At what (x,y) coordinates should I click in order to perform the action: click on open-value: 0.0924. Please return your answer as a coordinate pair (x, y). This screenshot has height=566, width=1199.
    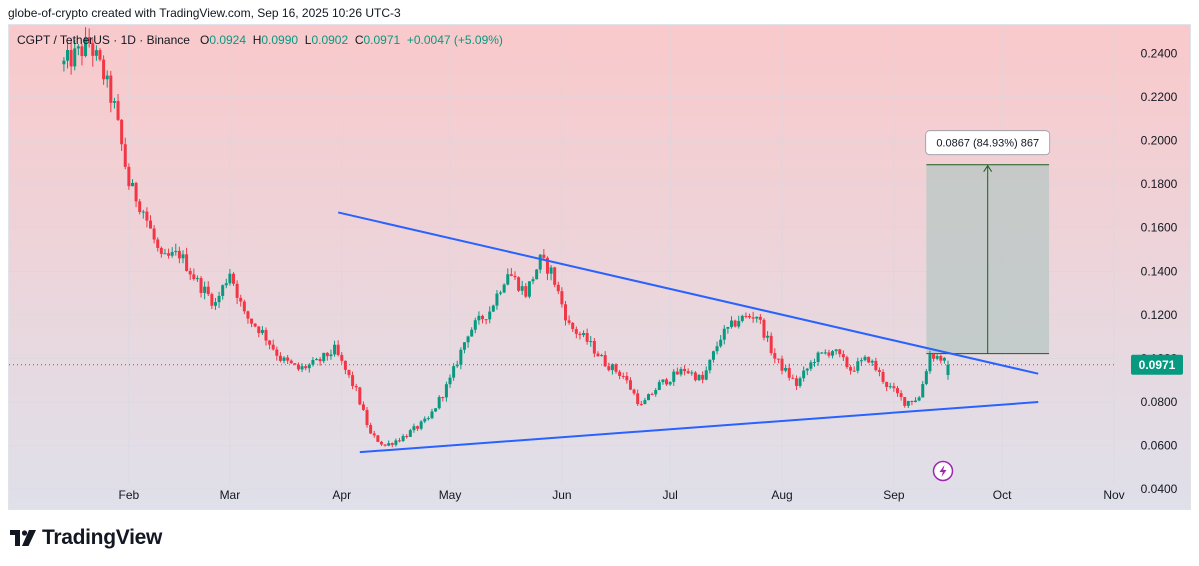
    Looking at the image, I should click on (228, 40).